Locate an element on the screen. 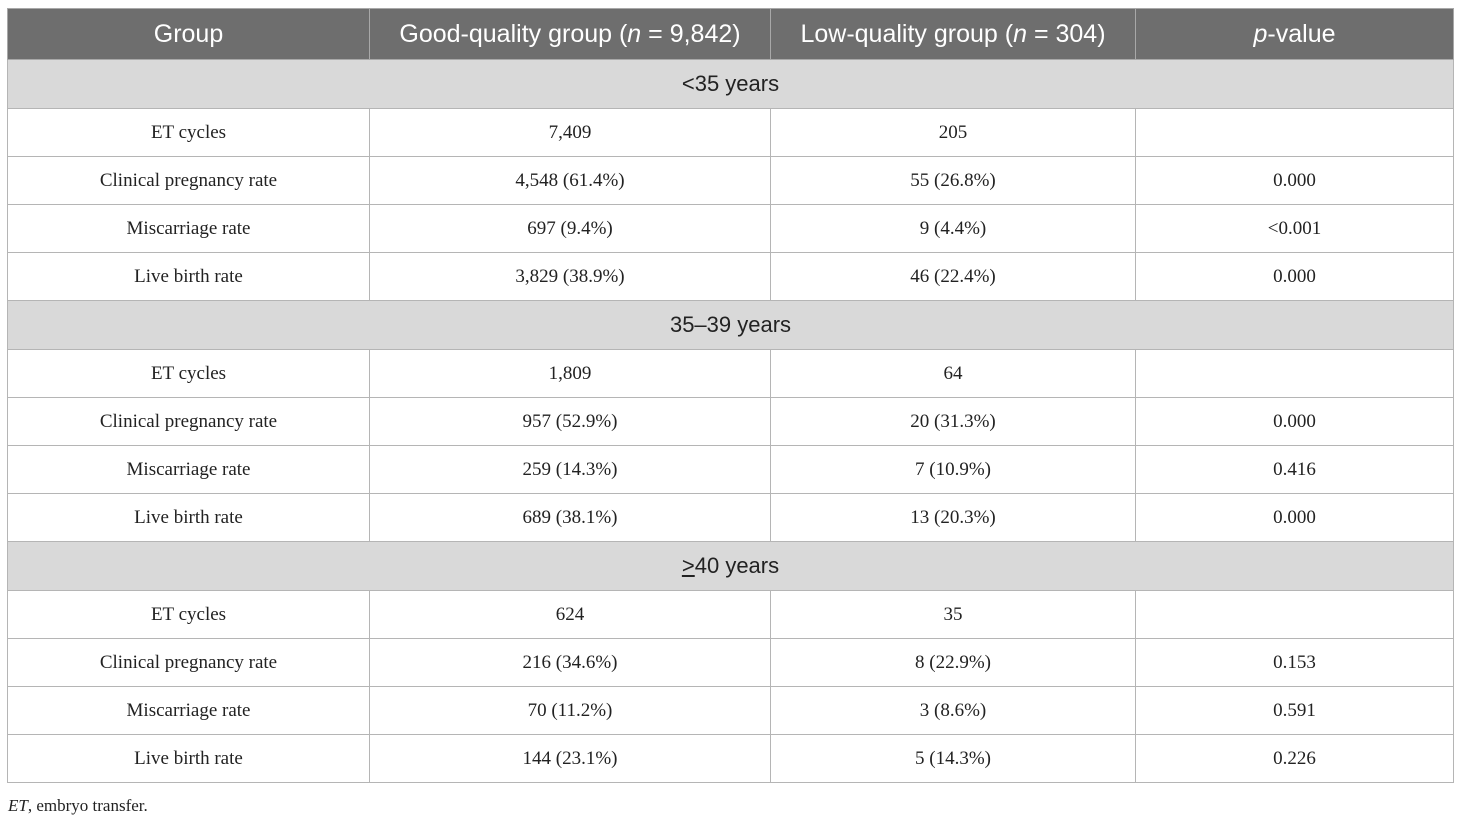 The width and height of the screenshot is (1460, 825). section-title: 35–39 years is located at coordinates (730, 325).